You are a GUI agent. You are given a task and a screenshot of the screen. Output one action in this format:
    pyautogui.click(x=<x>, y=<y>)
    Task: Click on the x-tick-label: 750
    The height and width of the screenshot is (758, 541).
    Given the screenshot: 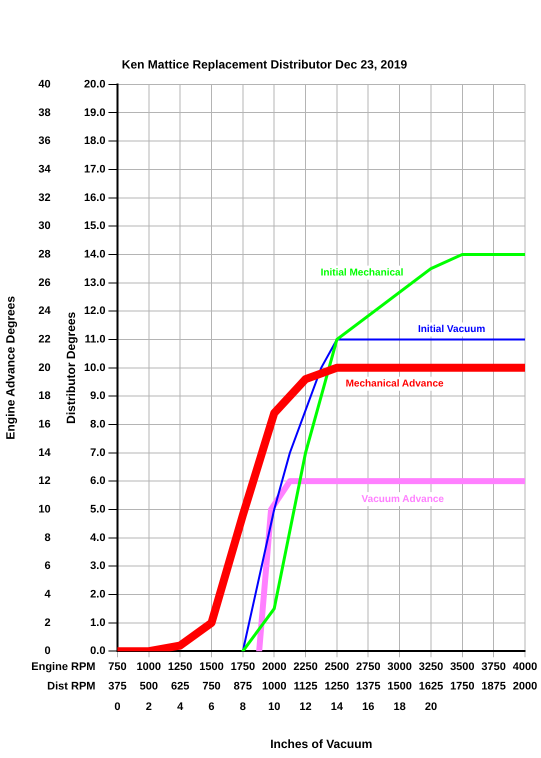 What is the action you would take?
    pyautogui.click(x=117, y=666)
    